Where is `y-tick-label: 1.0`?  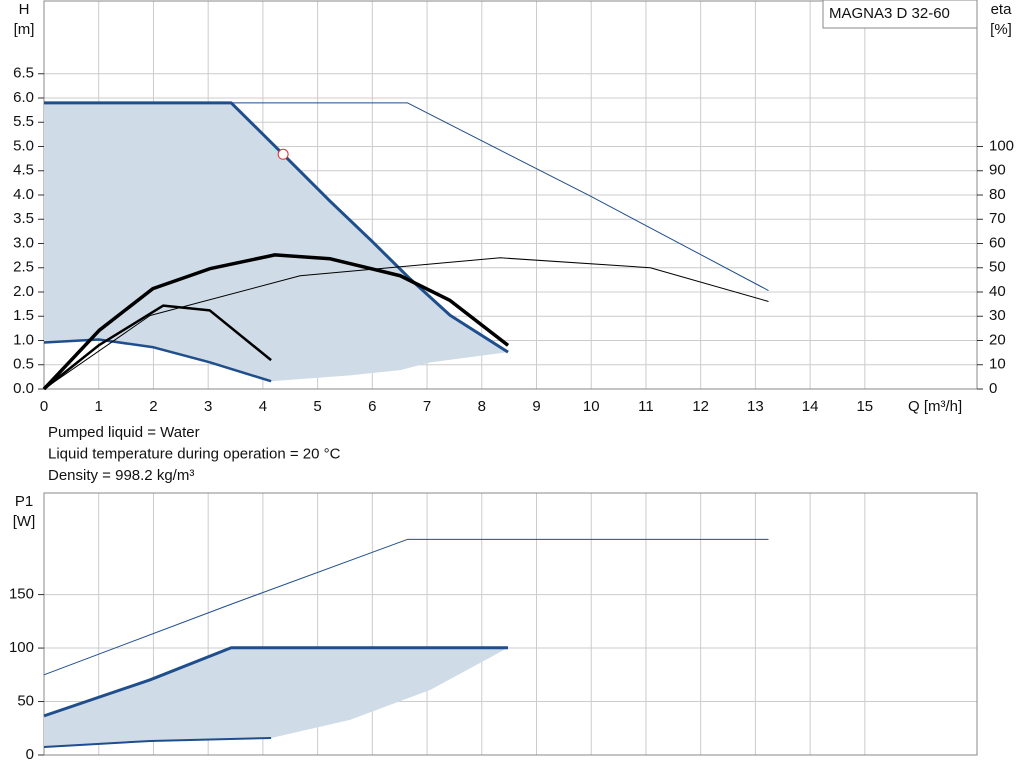 y-tick-label: 1.0 is located at coordinates (23, 339).